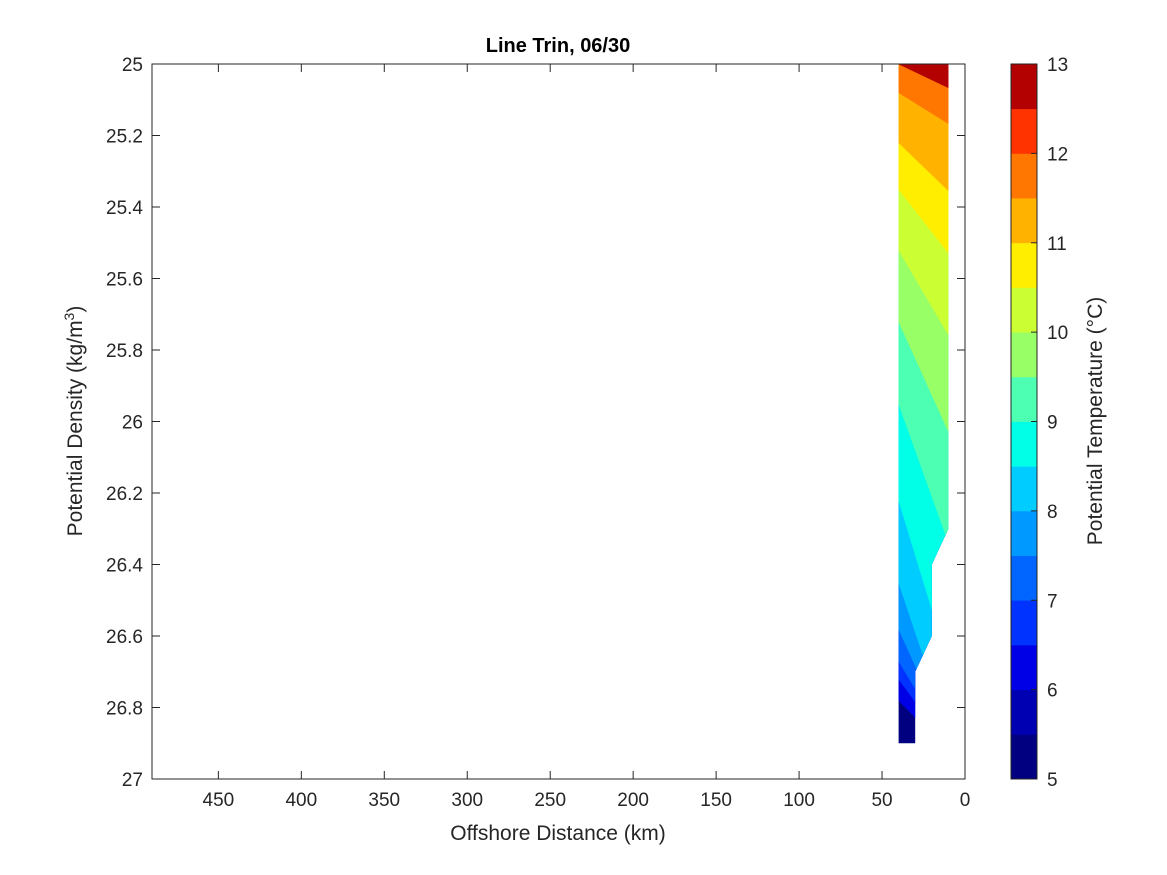 Image resolution: width=1167 pixels, height=875 pixels. I want to click on y-axis-label: Potential Density (kg/m3), so click(74, 421).